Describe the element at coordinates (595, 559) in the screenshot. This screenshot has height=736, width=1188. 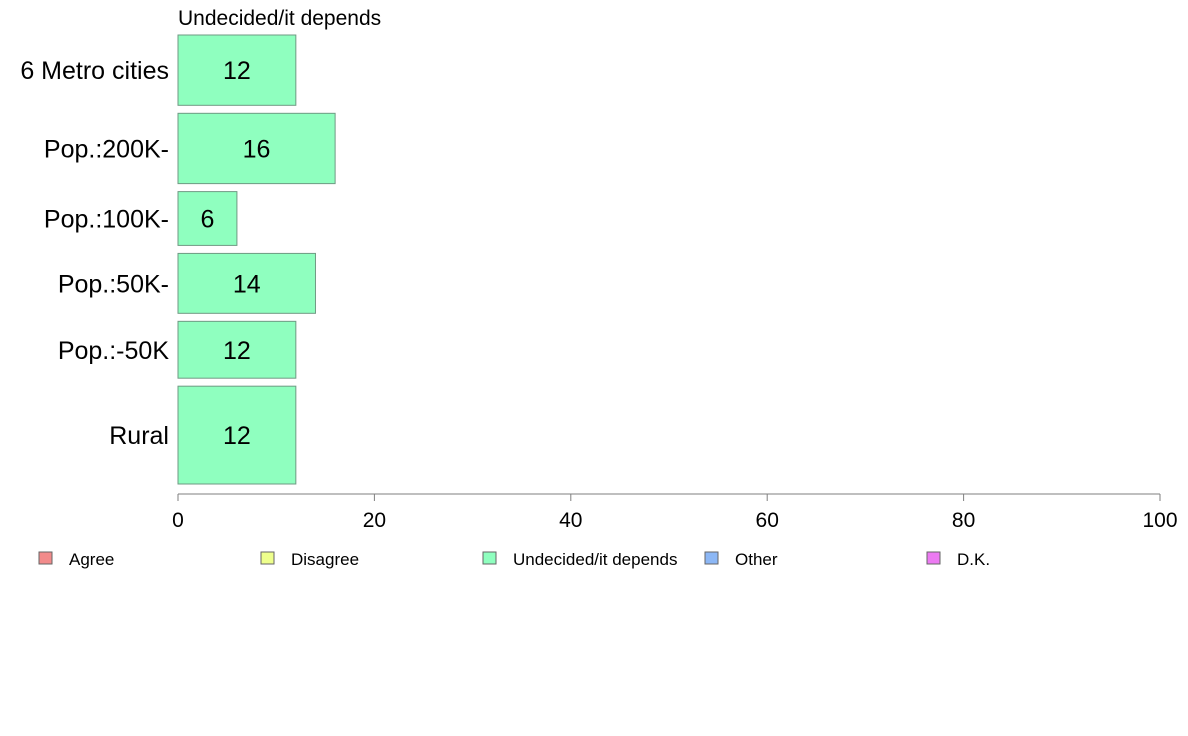
I see `legend-label: Undecided/it depends` at that location.